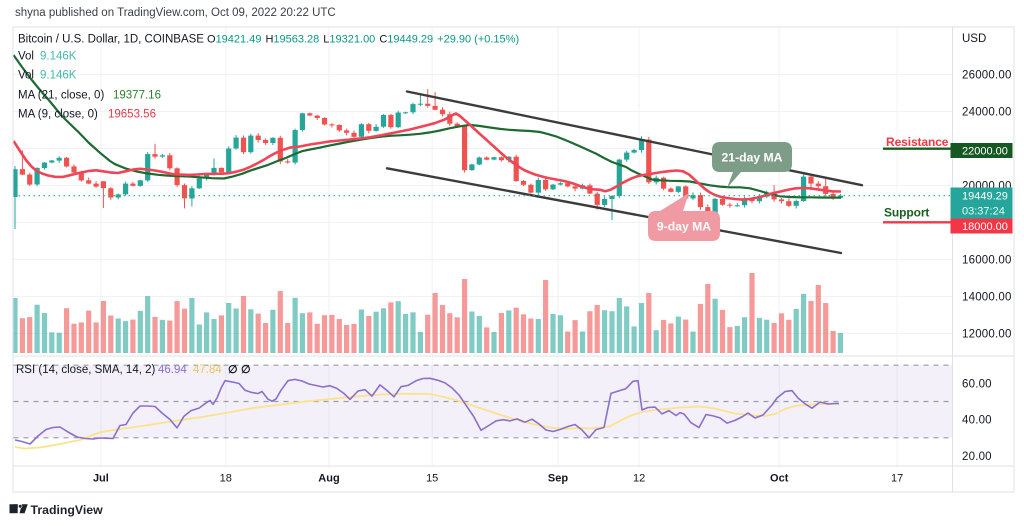 The width and height of the screenshot is (1024, 526). I want to click on svg-text: 20.00, so click(977, 457).